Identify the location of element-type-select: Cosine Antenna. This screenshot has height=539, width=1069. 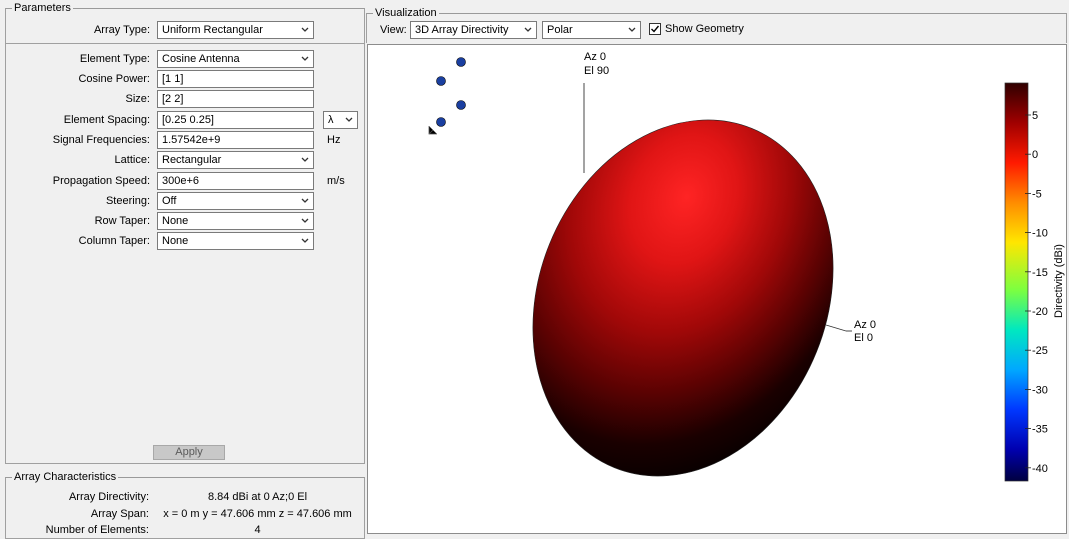
(235, 59).